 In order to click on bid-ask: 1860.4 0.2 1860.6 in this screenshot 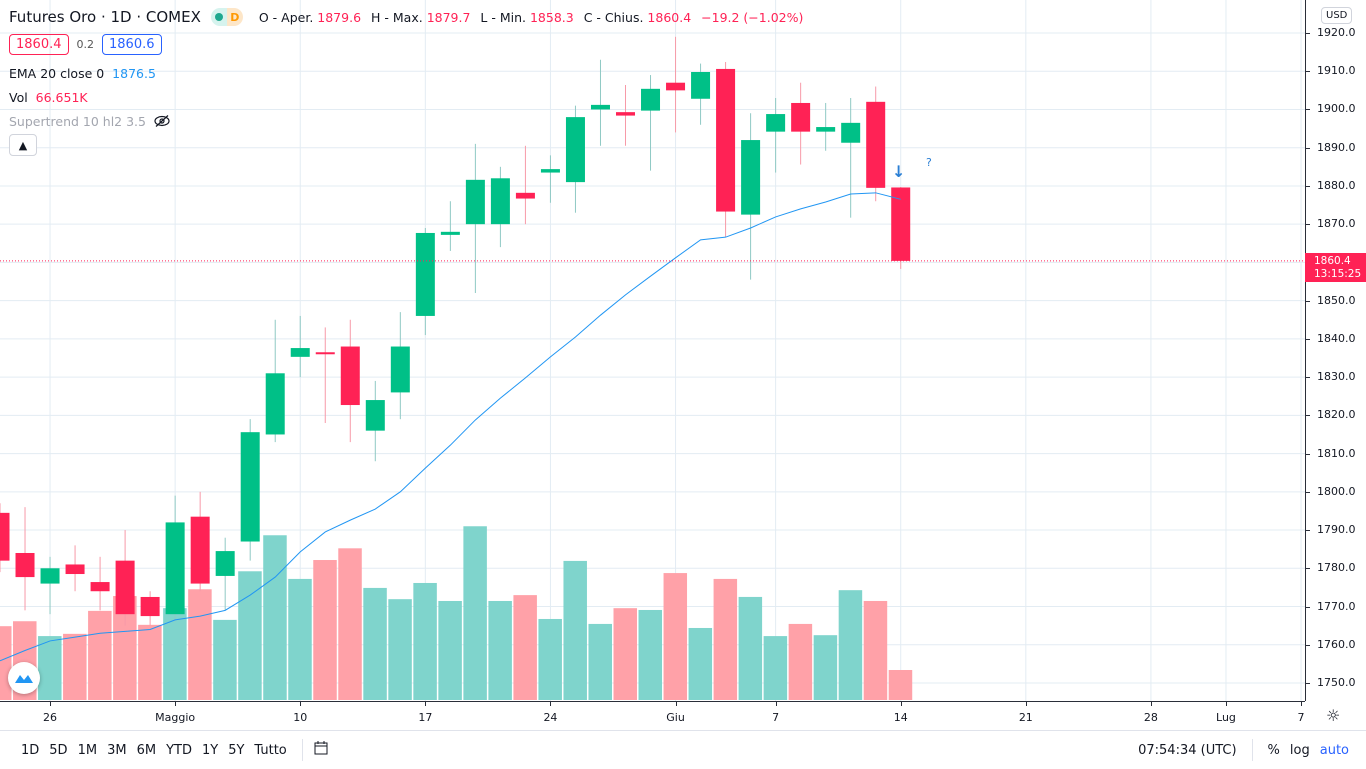, I will do `click(85, 44)`.